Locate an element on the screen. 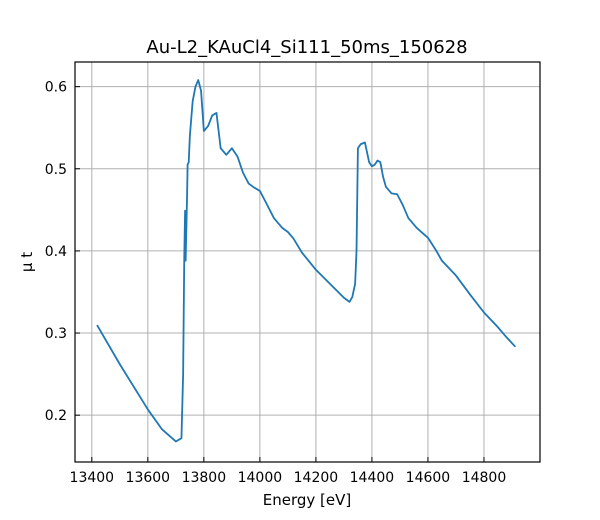 The image size is (600, 520). y-tick-label: 0.3 is located at coordinates (56, 334).